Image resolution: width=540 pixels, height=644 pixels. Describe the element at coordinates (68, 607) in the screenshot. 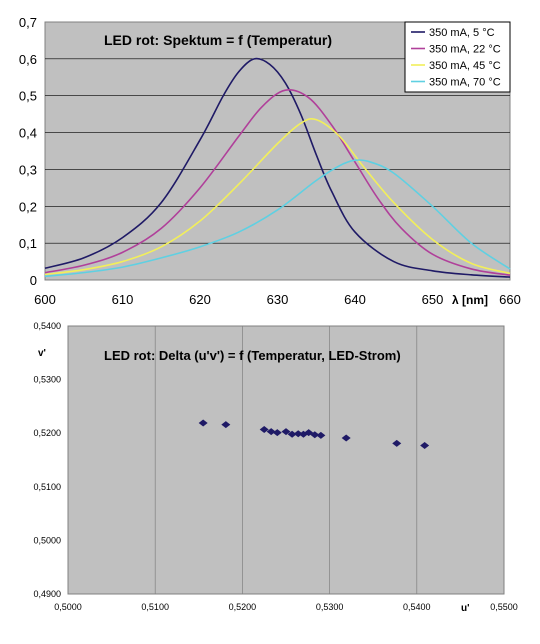

I see `uv-x-tick-label: 0,5000` at that location.